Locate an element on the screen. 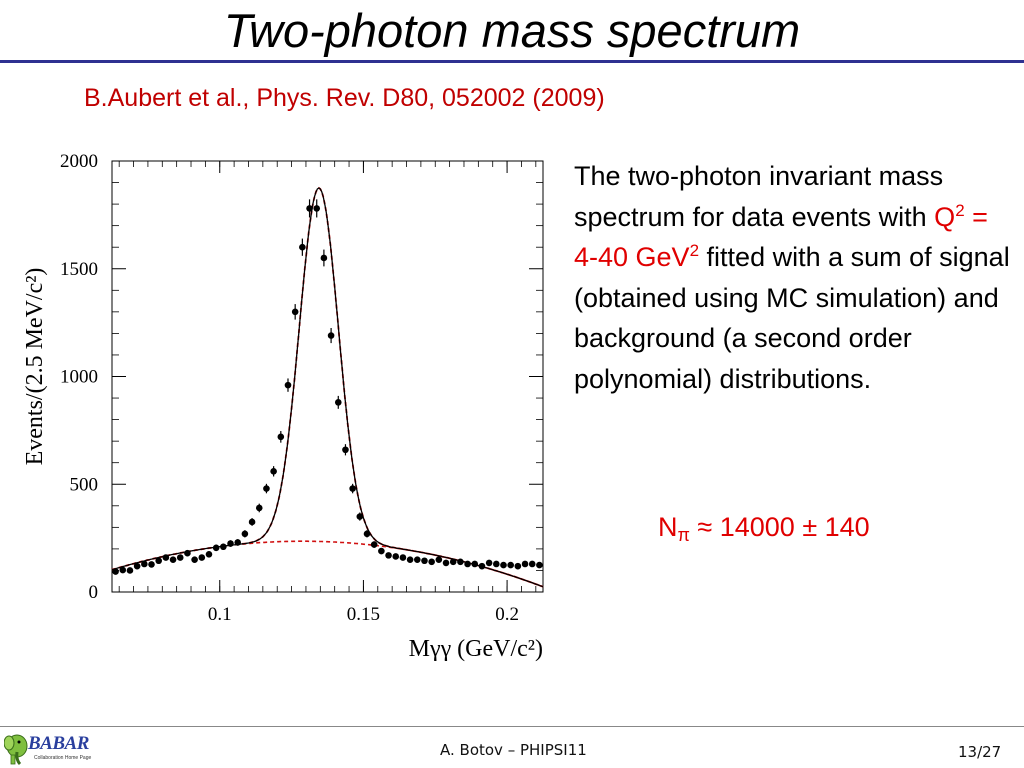 This screenshot has width=1024, height=768. babar-elephant-icon is located at coordinates (16, 750).